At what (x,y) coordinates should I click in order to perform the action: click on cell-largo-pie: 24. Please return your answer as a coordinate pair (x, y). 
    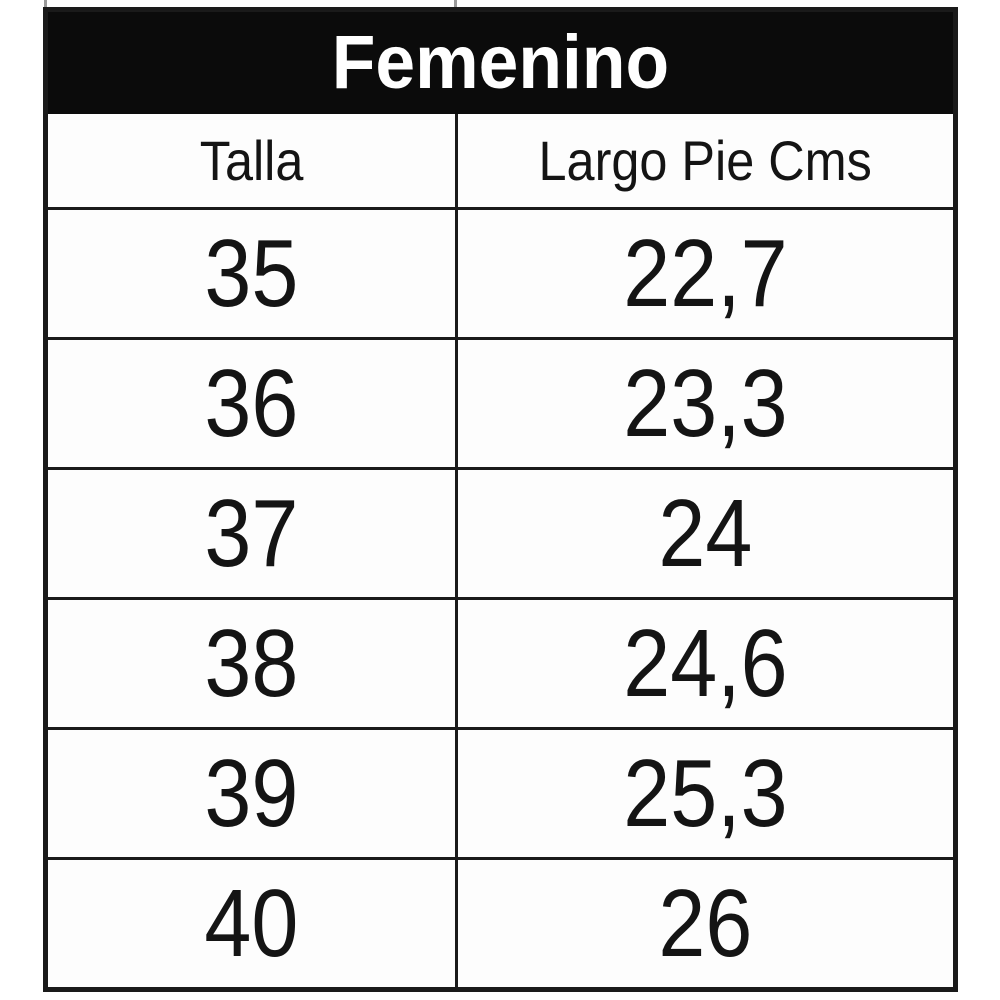
    Looking at the image, I should click on (704, 533).